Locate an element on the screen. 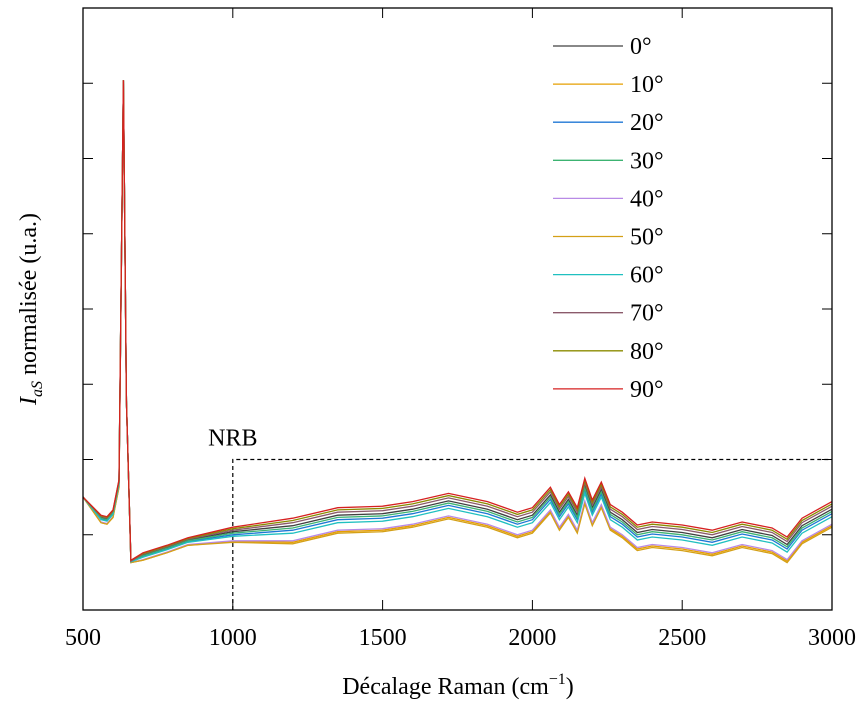  legend-label: 80° is located at coordinates (647, 352).